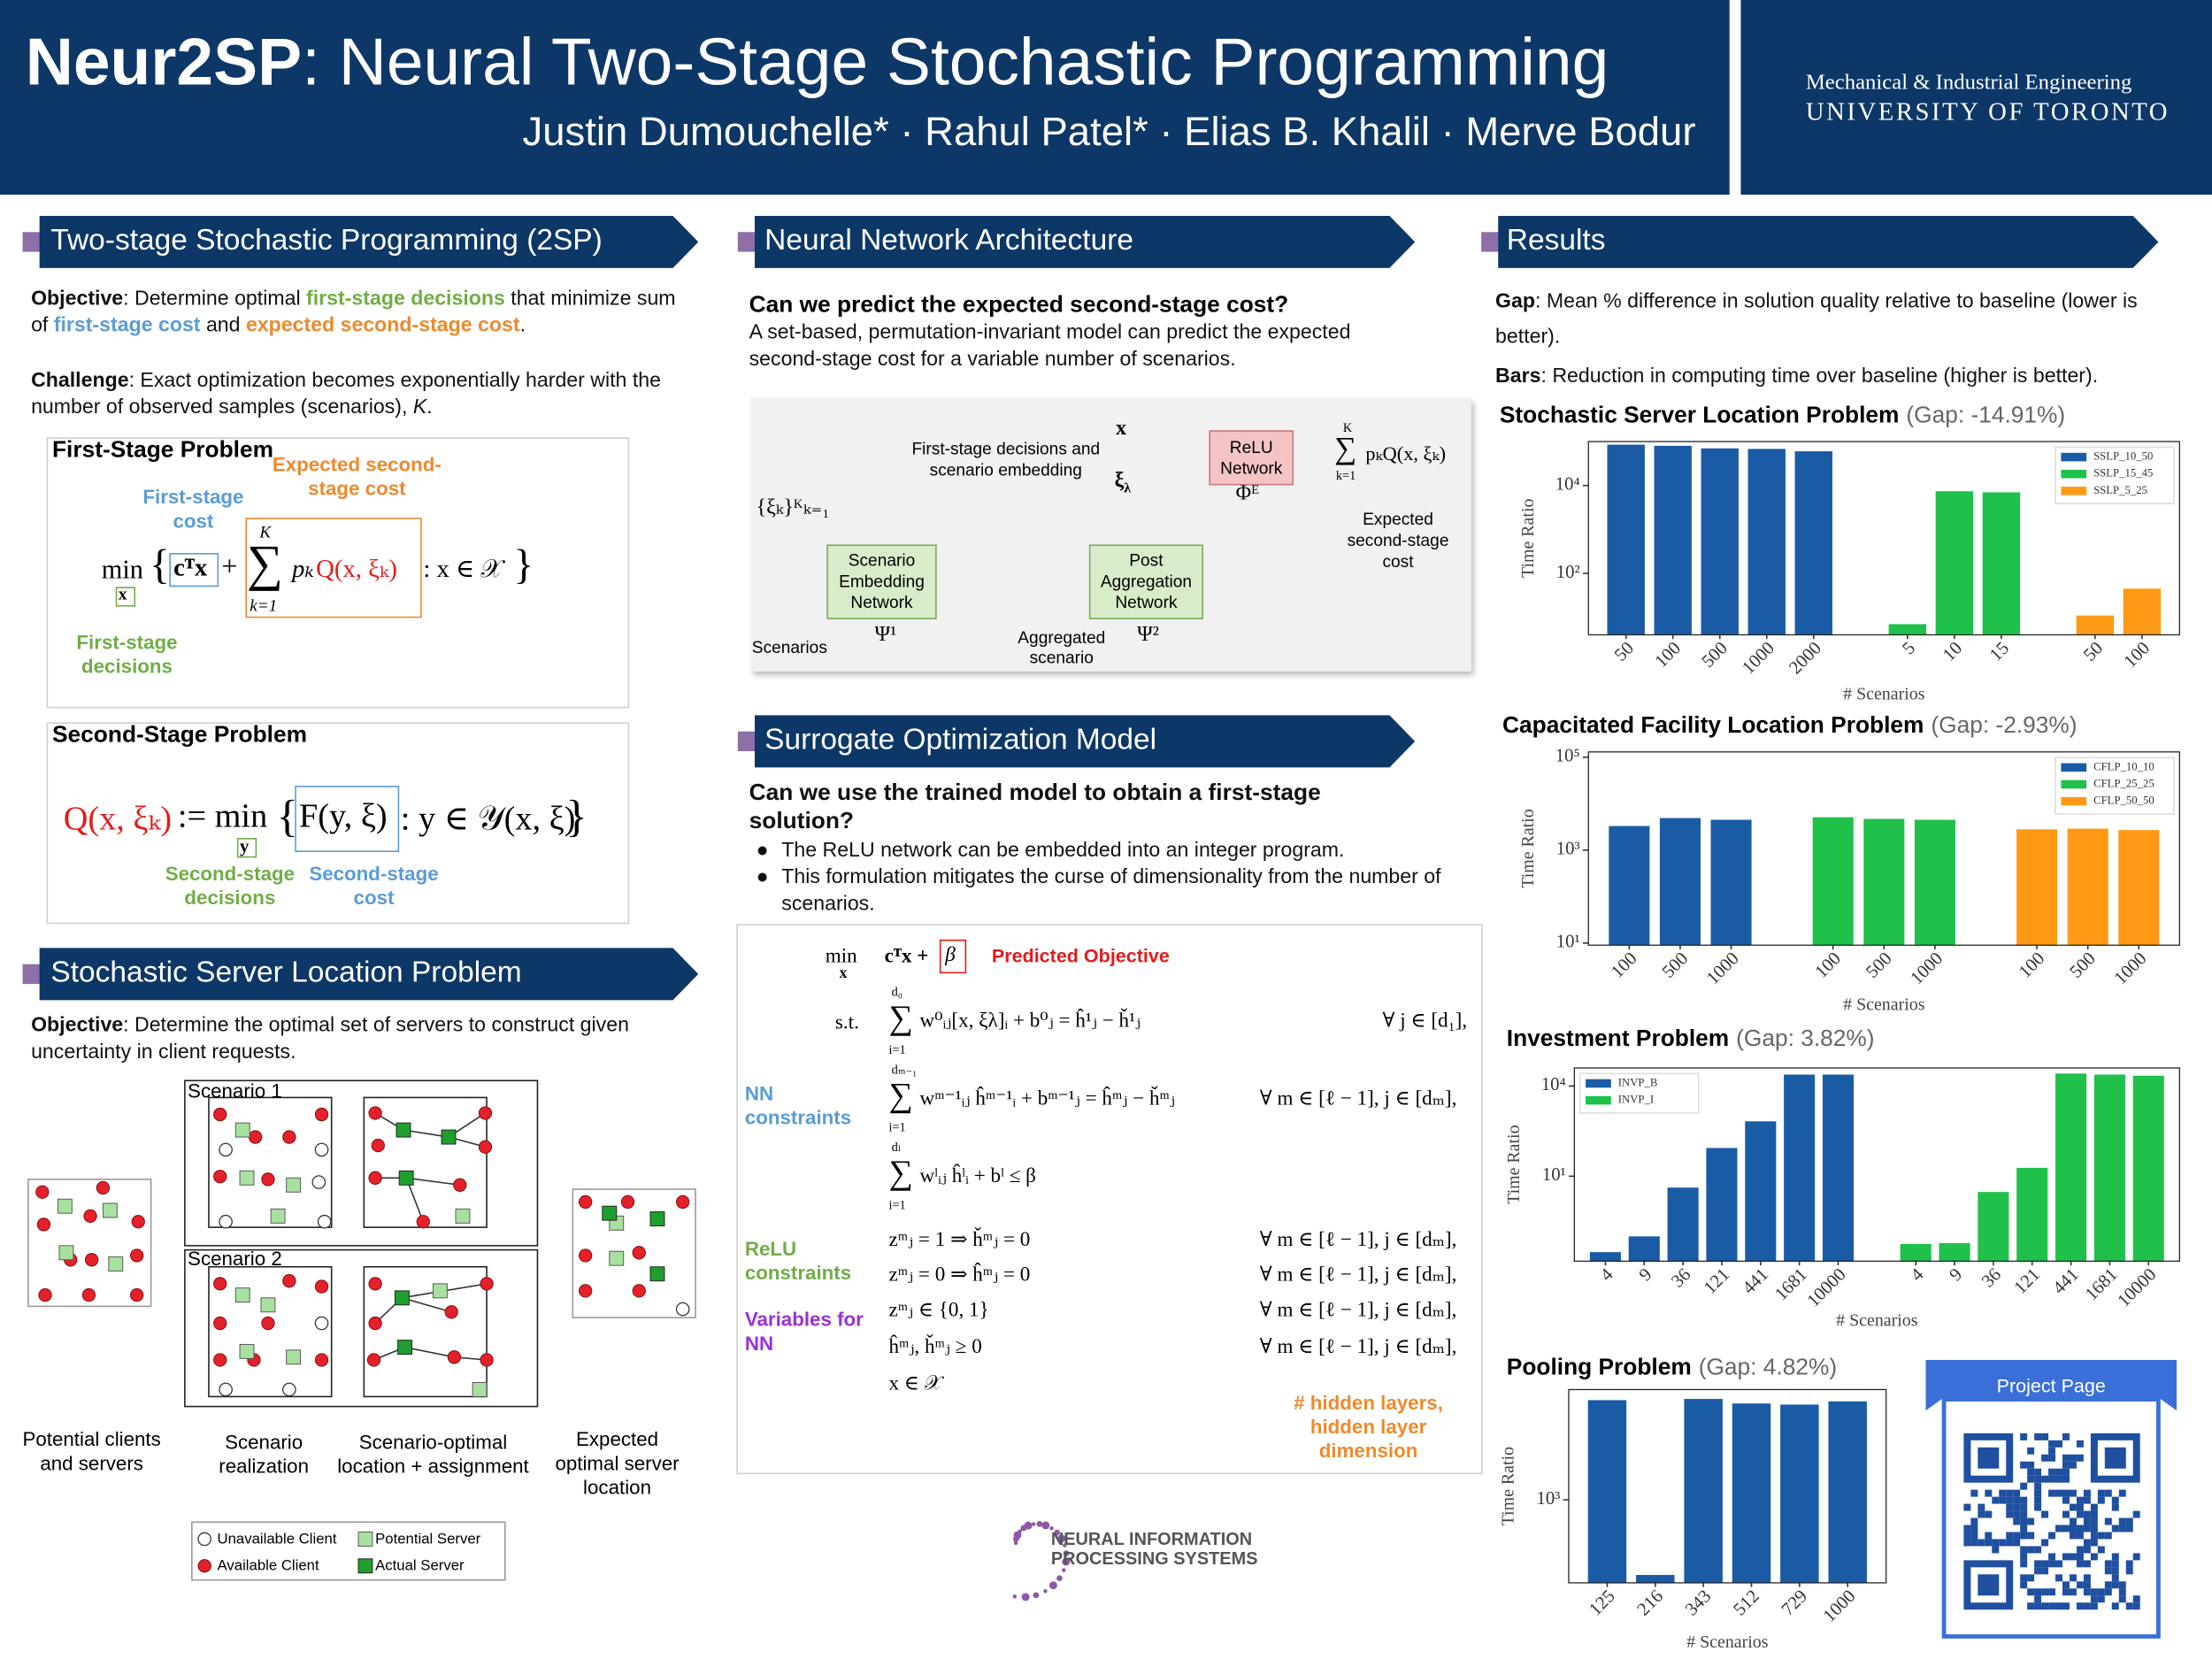 This screenshot has width=2212, height=1659. What do you see at coordinates (127, 326) in the screenshot?
I see `objective: first-stage cost` at bounding box center [127, 326].